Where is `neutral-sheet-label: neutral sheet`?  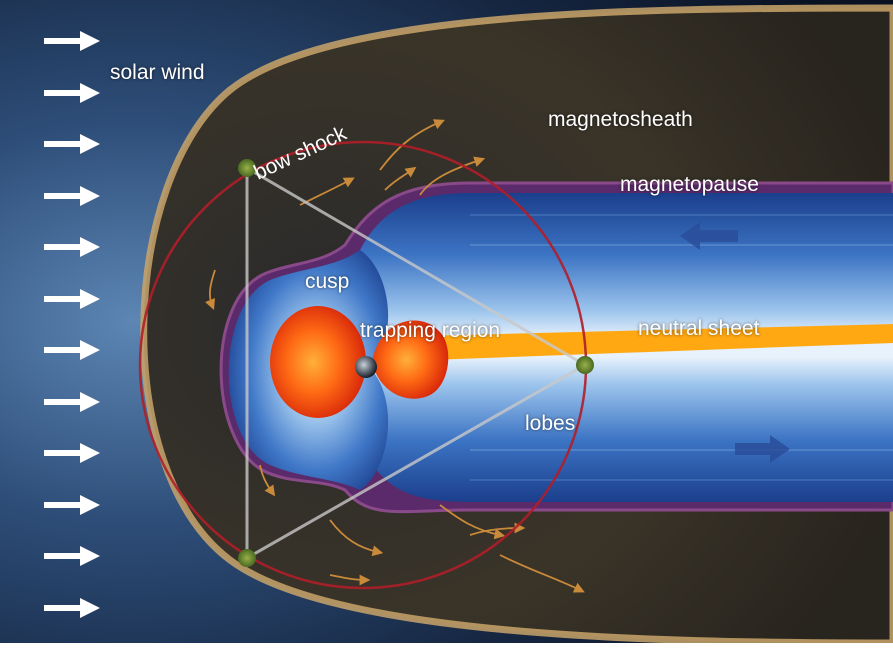 neutral-sheet-label: neutral sheet is located at coordinates (699, 328).